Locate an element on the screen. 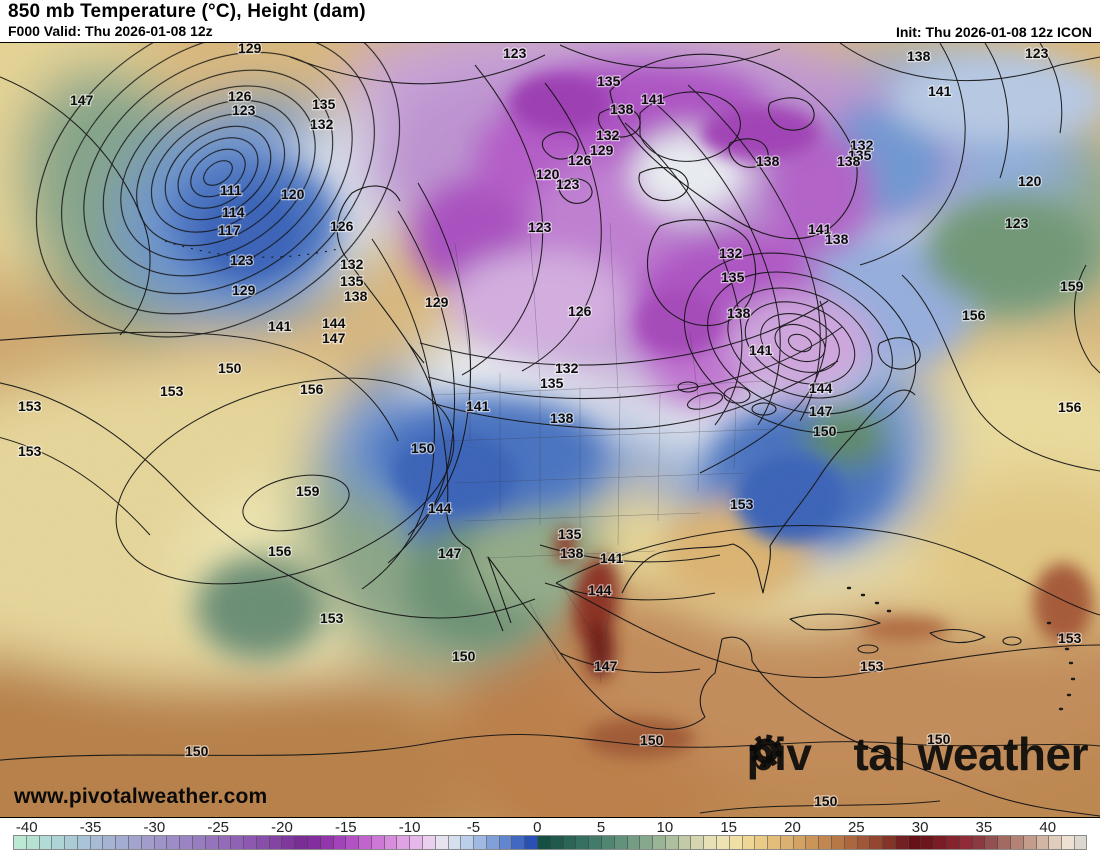 The width and height of the screenshot is (1100, 850). contour-label: 111 is located at coordinates (231, 190).